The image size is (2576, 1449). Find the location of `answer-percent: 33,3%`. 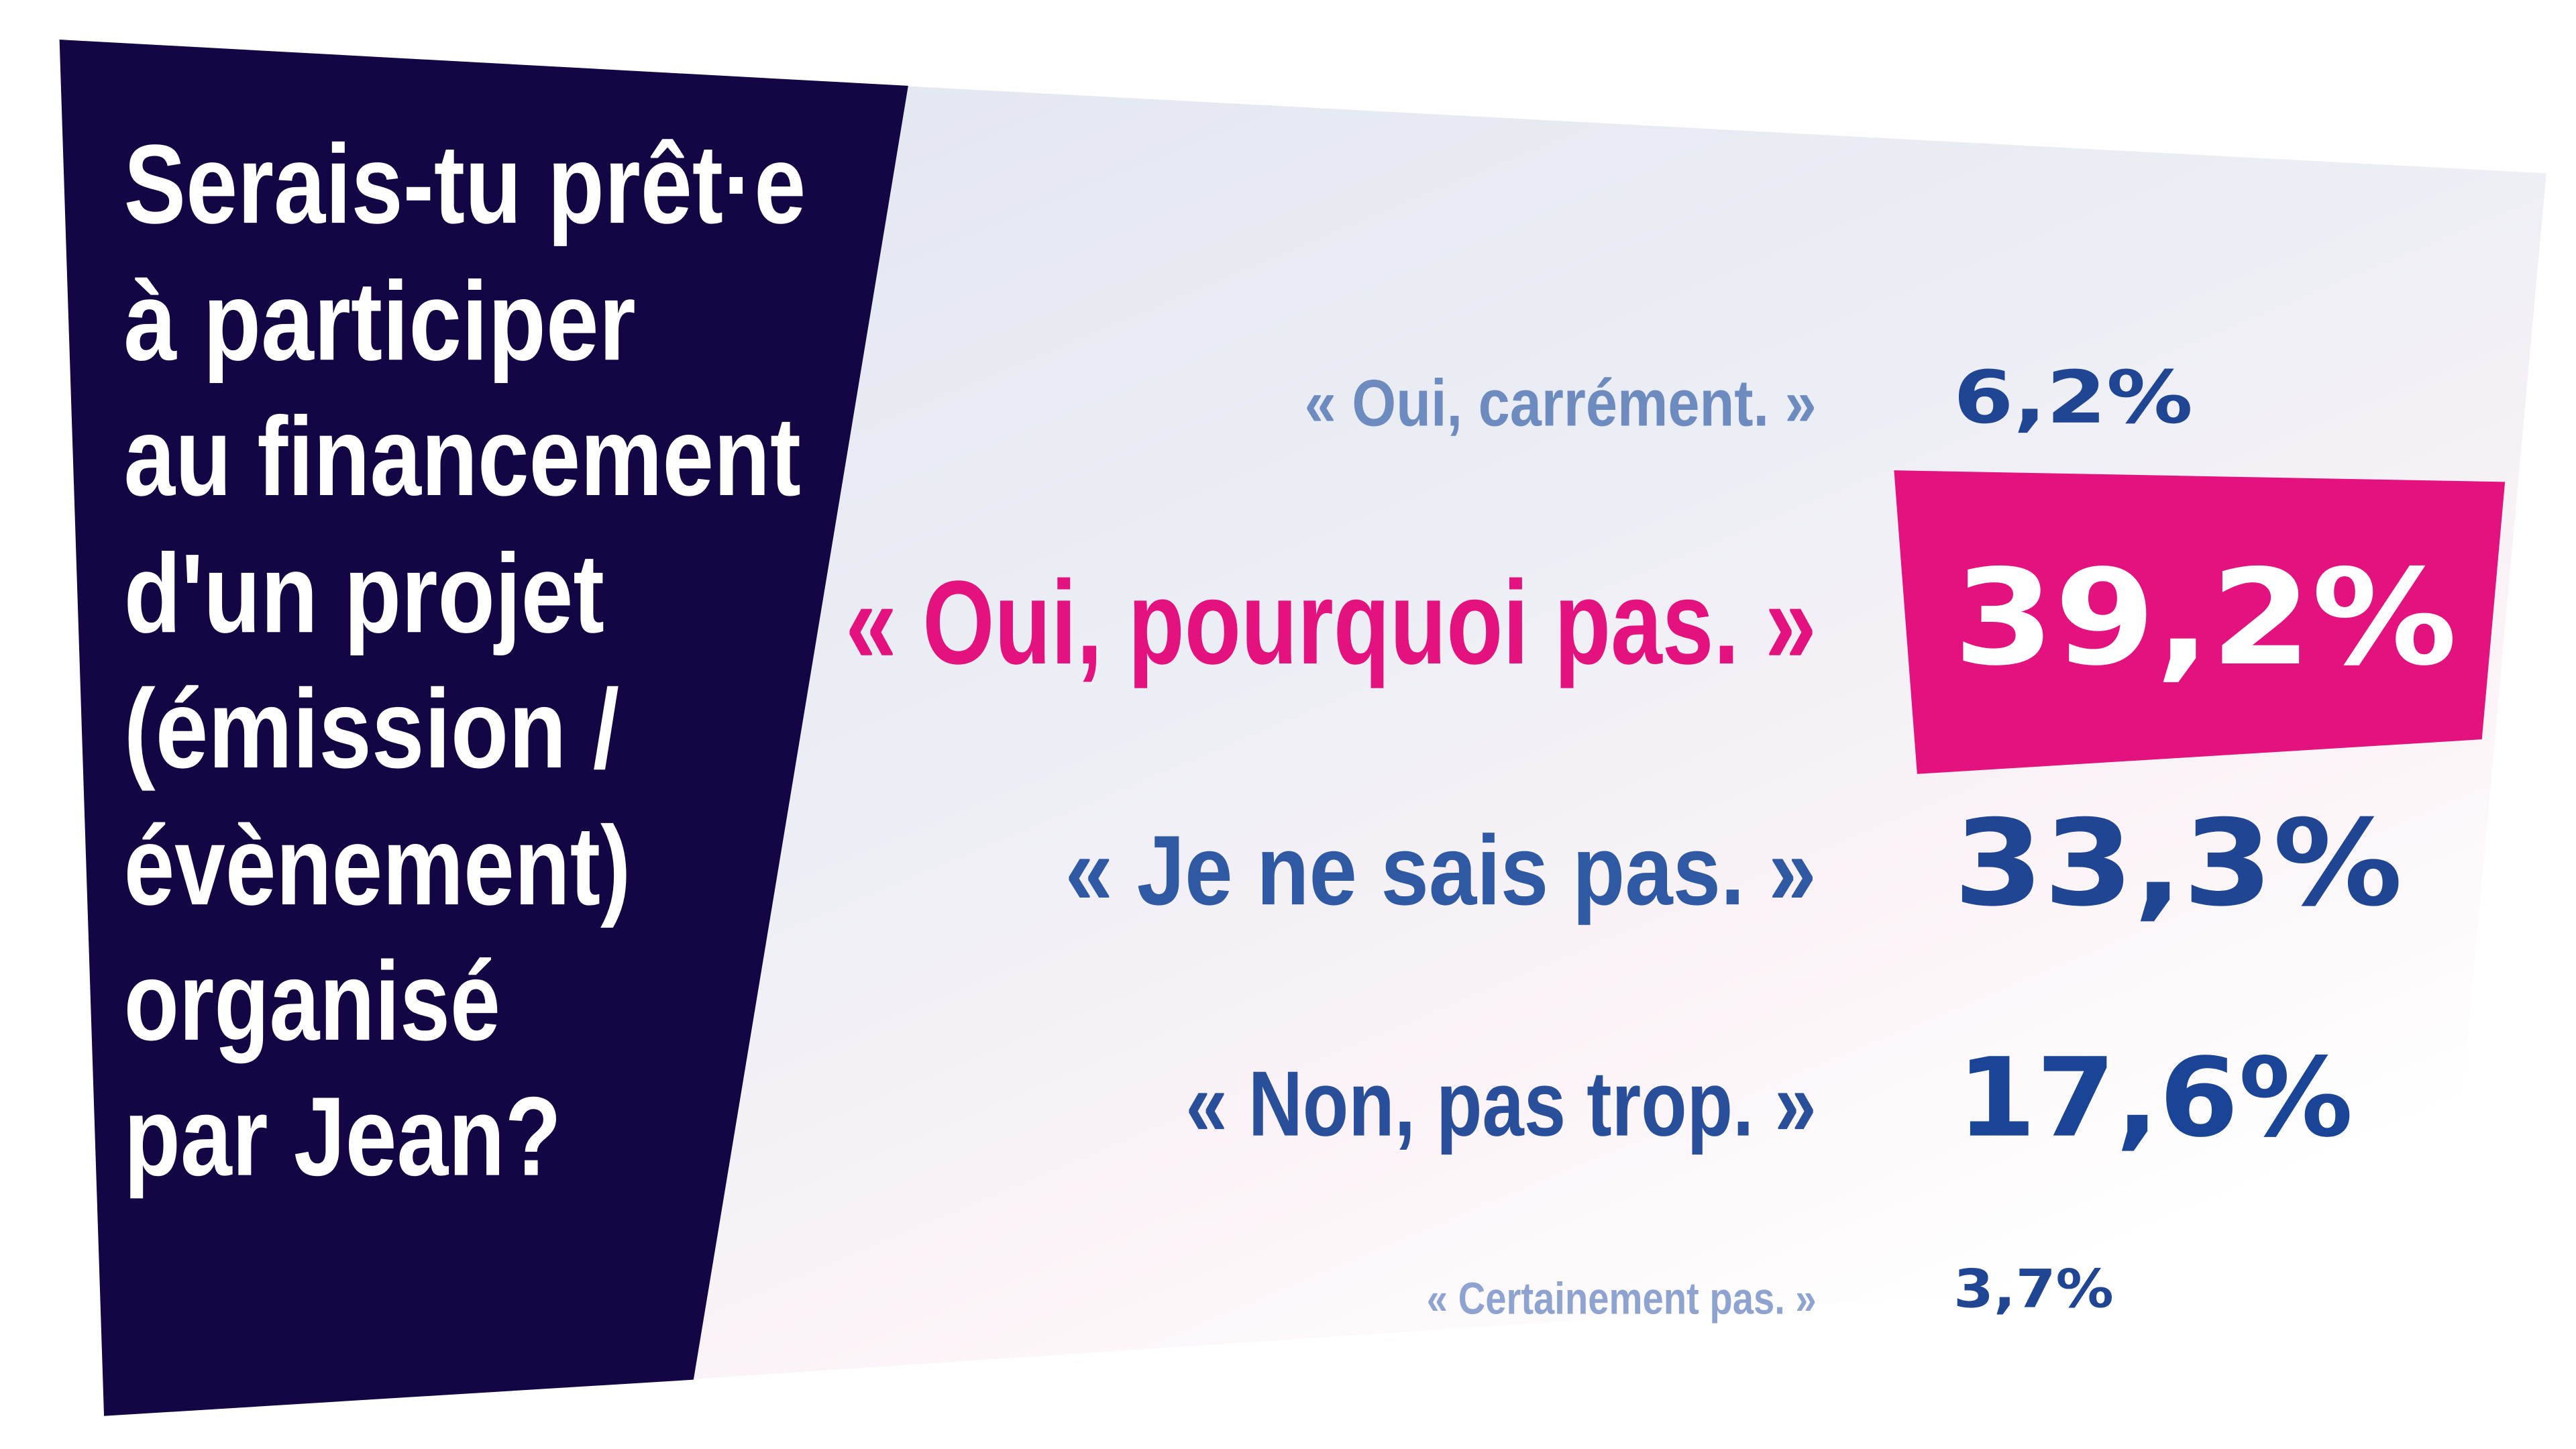

answer-percent: 33,3% is located at coordinates (2178, 863).